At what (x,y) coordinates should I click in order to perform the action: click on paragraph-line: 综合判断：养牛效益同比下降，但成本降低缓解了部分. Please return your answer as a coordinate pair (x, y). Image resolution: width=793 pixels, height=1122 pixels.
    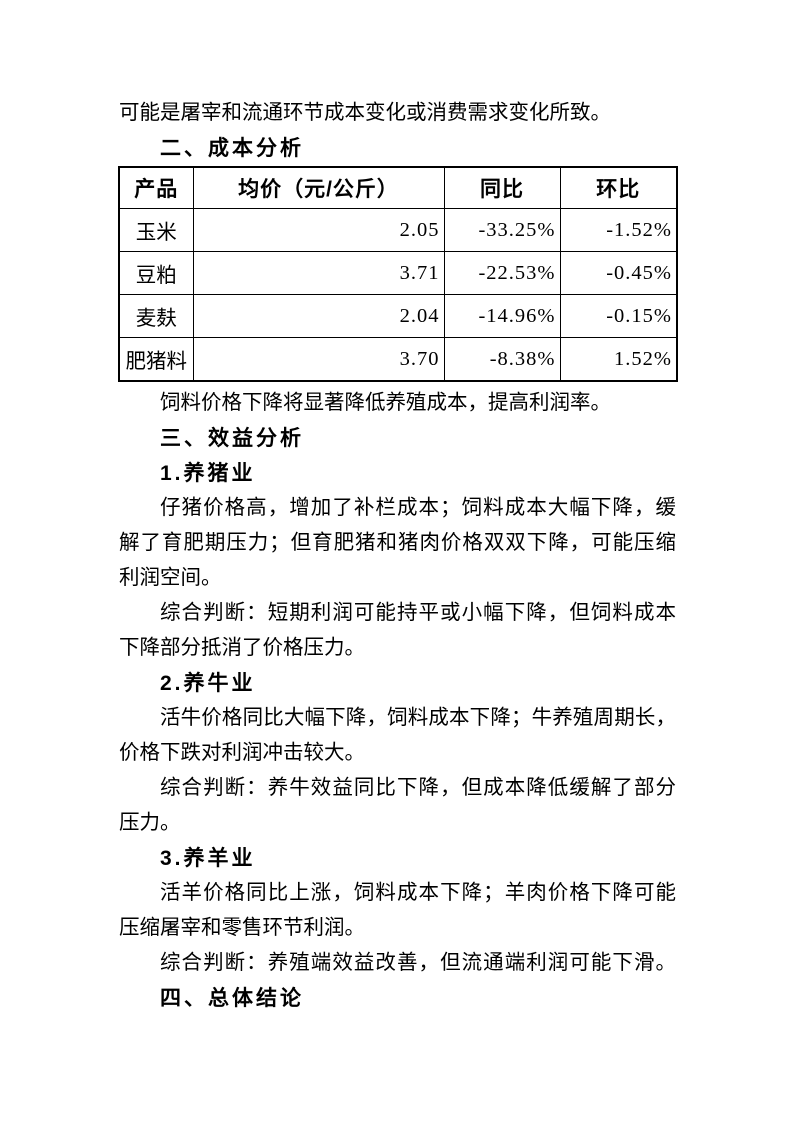
    Looking at the image, I should click on (418, 788).